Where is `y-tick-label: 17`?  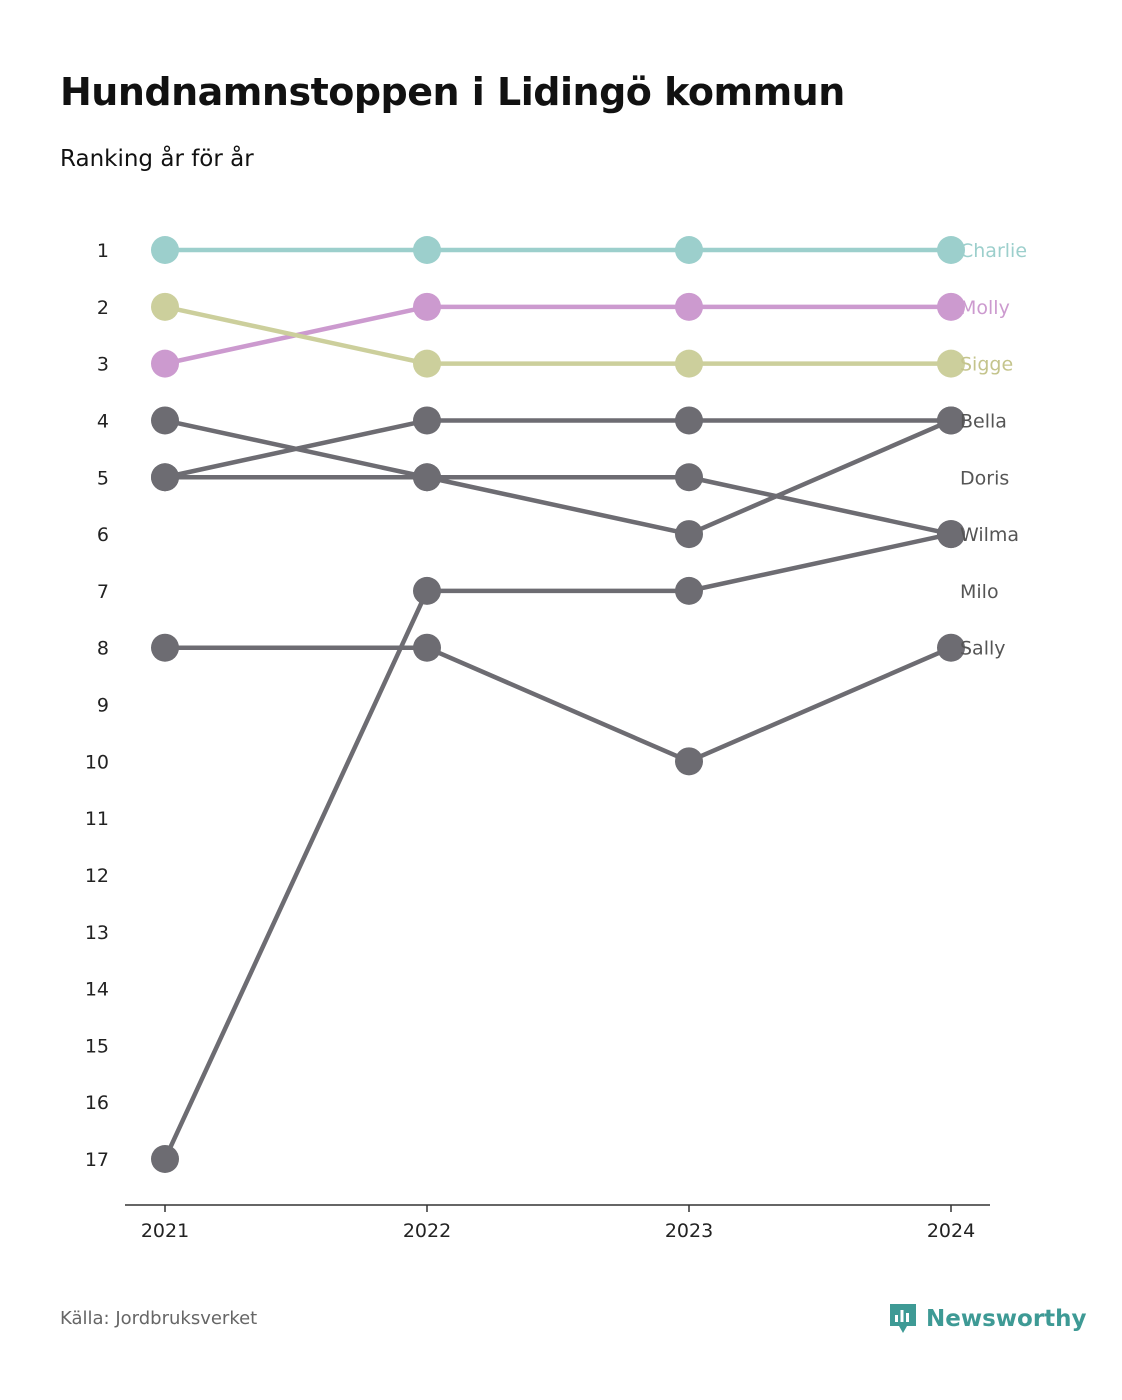
y-tick-label: 17 is located at coordinates (97, 1160).